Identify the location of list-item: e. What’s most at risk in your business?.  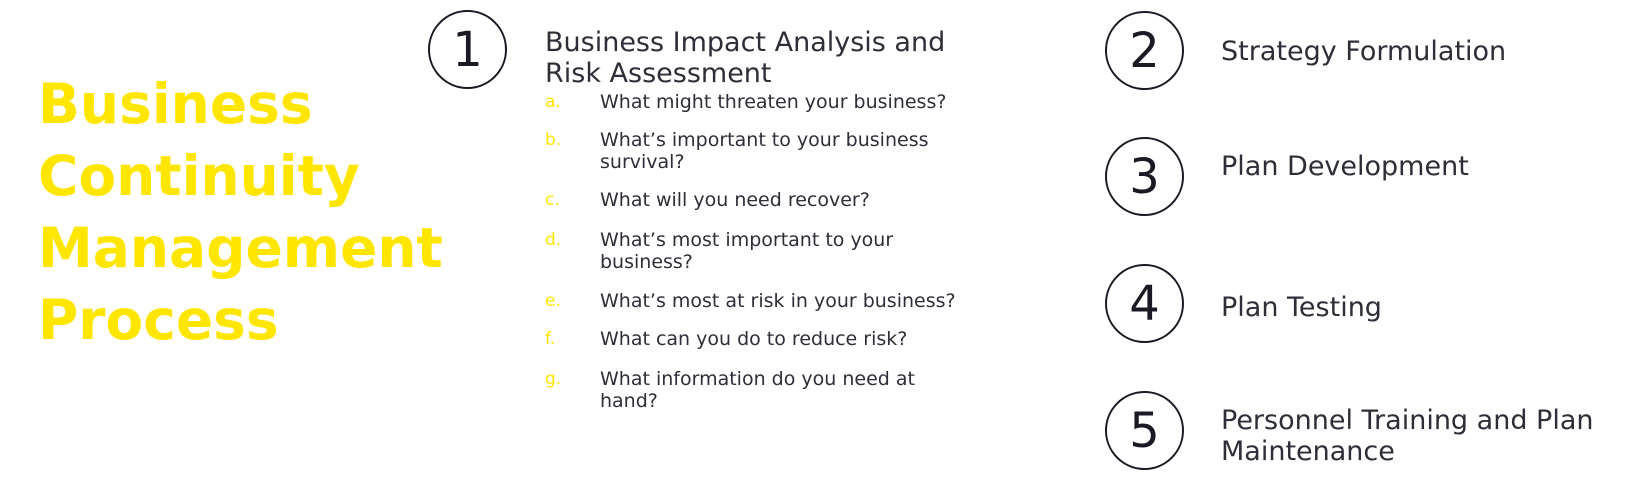
(755, 309).